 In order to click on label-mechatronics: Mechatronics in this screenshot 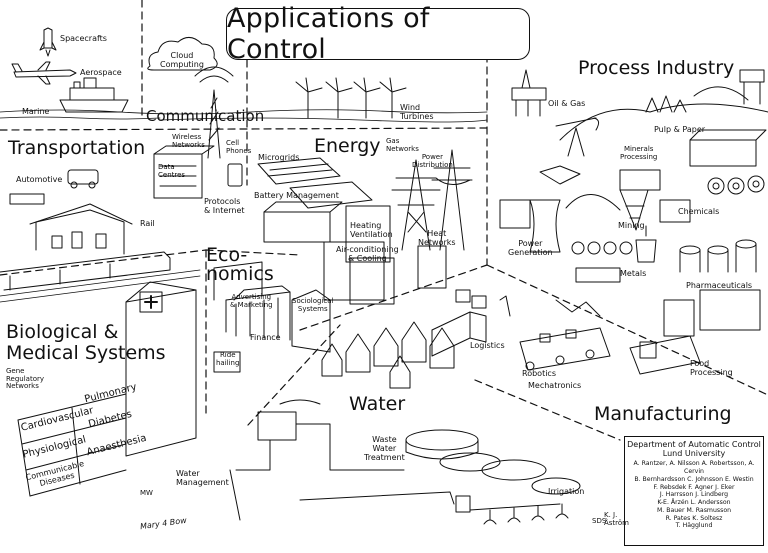, I will do `click(555, 385)`.